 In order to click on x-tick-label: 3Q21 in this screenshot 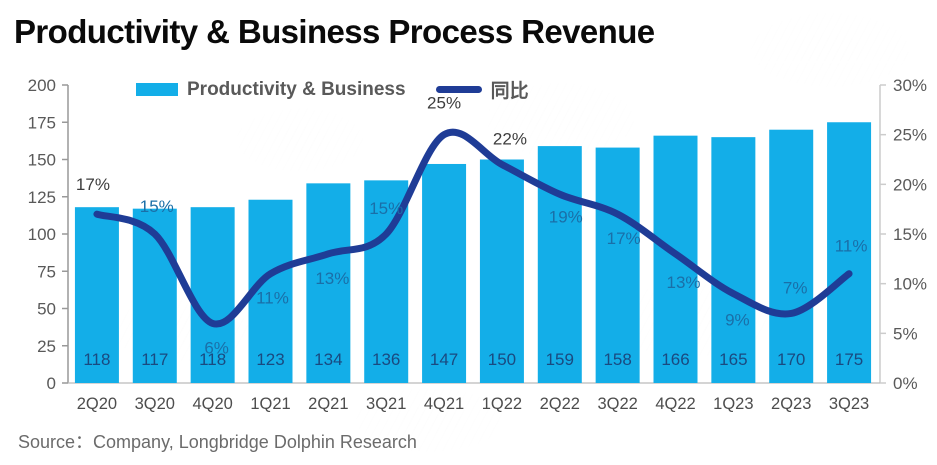, I will do `click(386, 404)`.